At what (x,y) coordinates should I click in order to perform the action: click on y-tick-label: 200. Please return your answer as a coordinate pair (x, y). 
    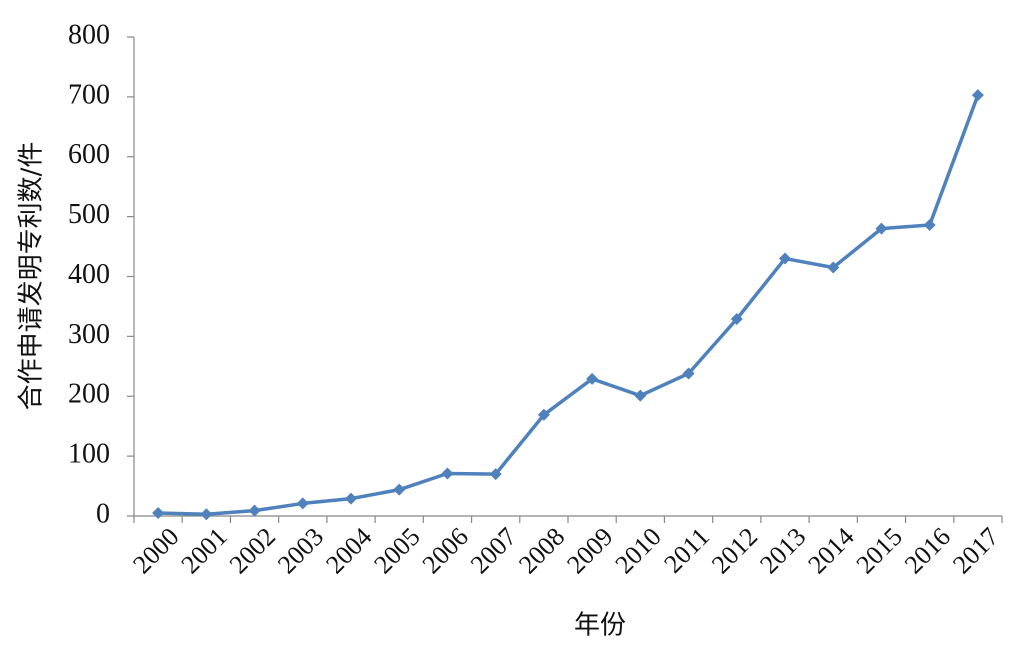
    Looking at the image, I should click on (89, 394).